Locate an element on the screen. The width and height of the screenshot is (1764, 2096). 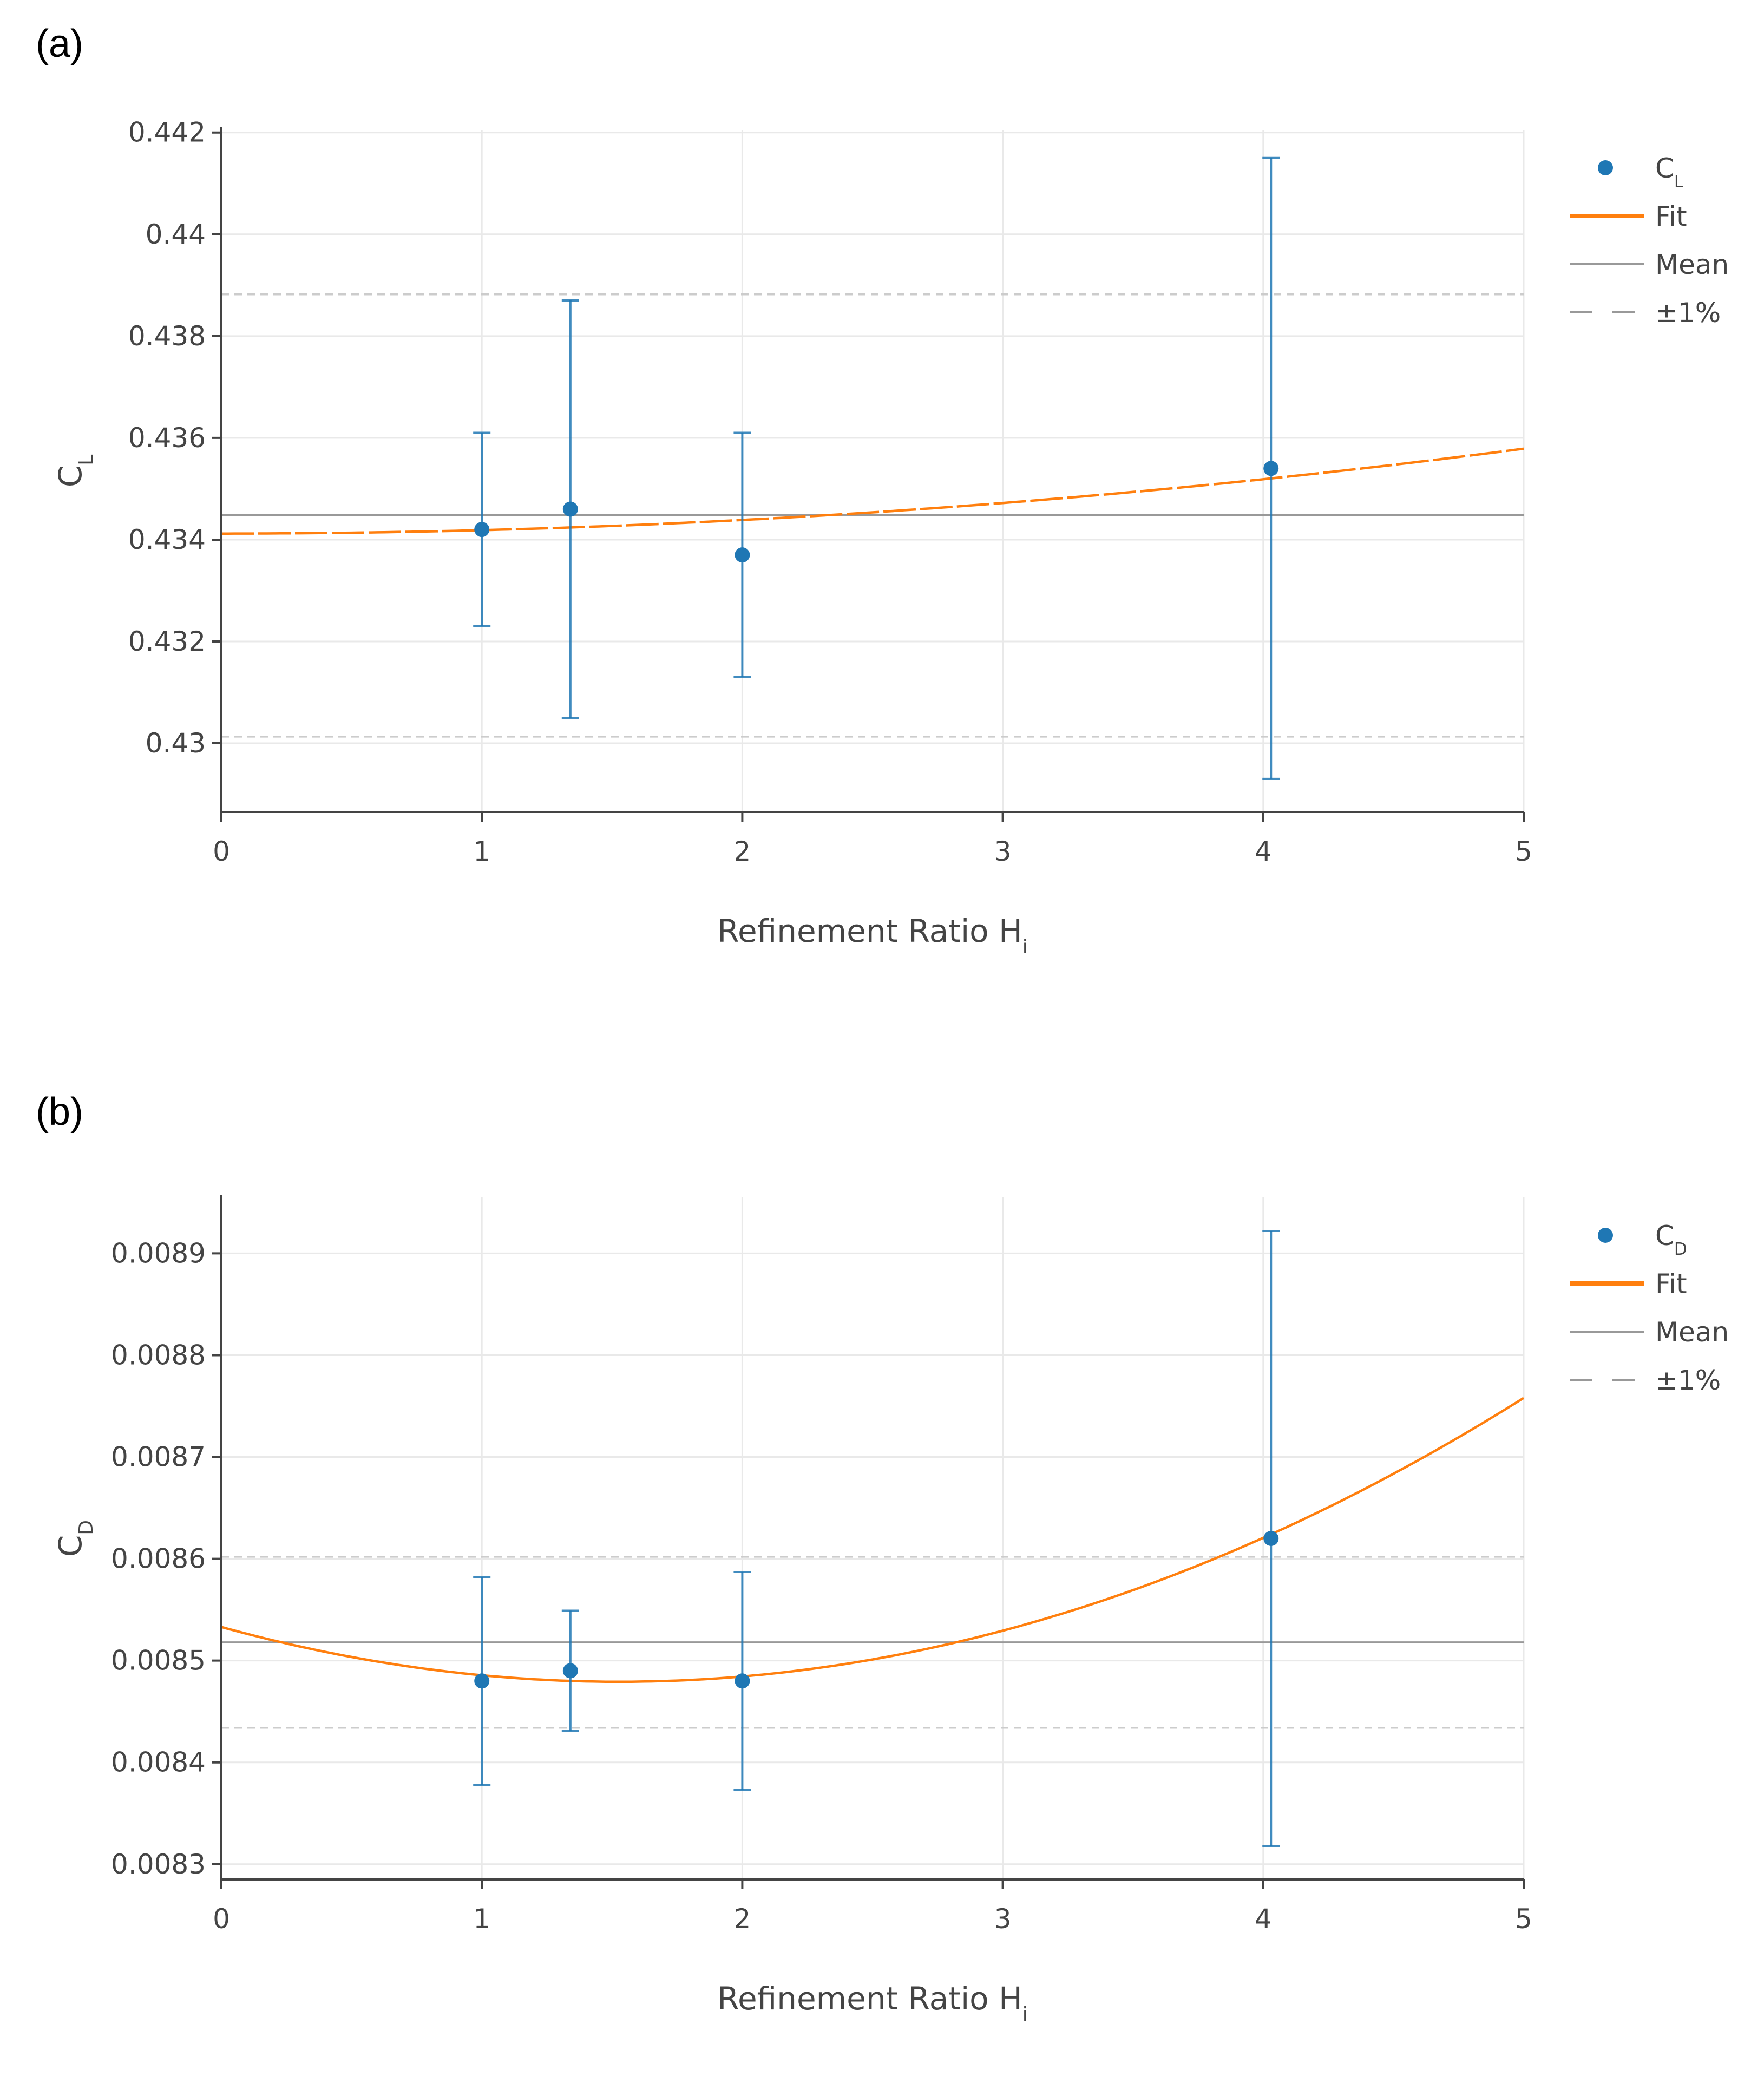
y-tick-label: 0.434 is located at coordinates (167, 539).